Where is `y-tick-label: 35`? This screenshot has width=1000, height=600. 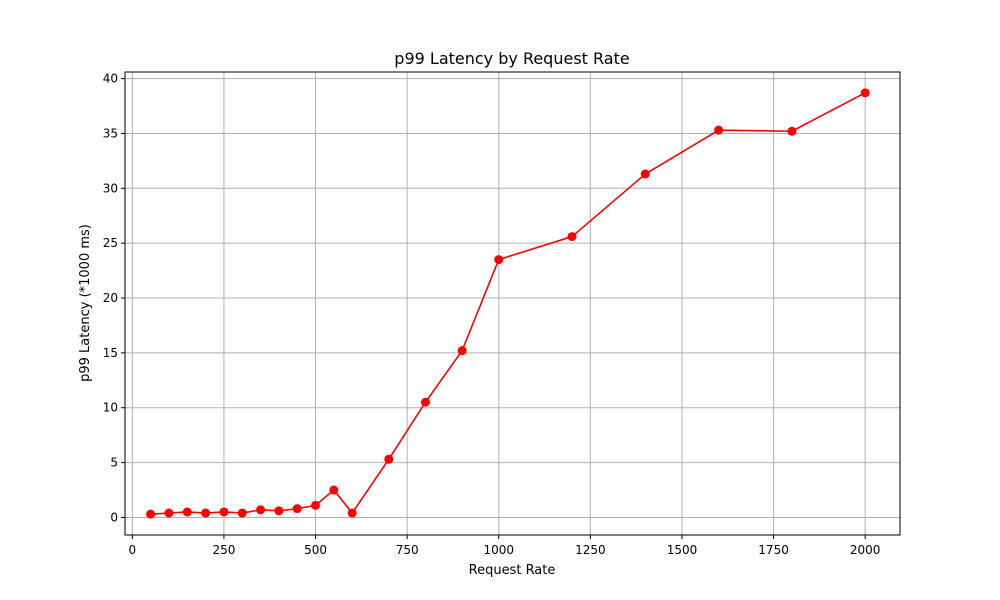 y-tick-label: 35 is located at coordinates (110, 133).